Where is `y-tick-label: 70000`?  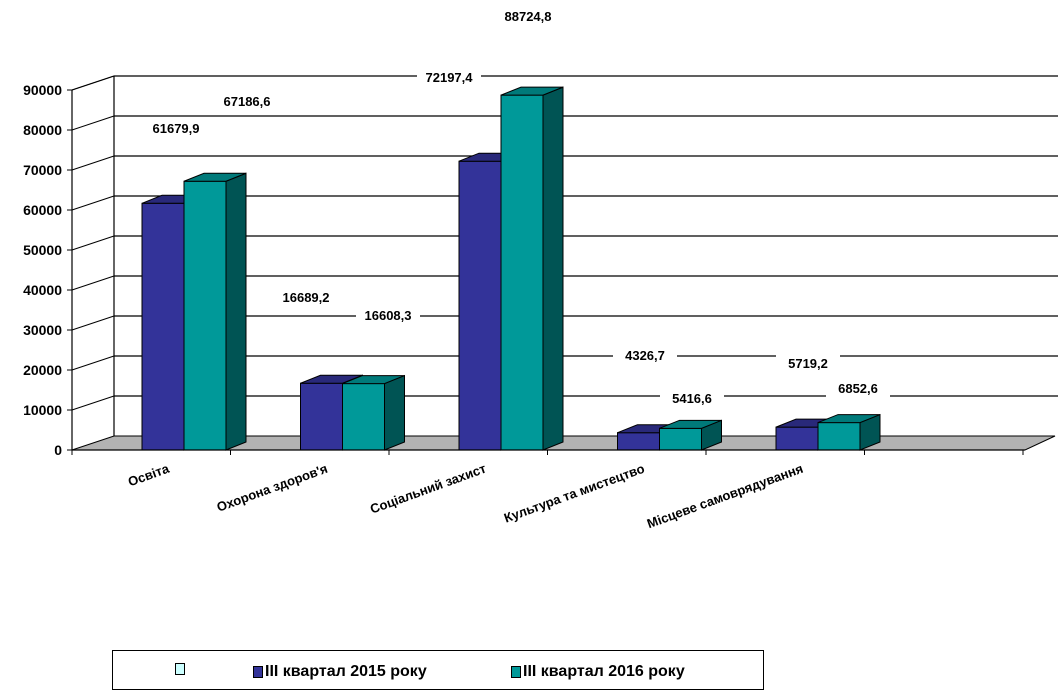
y-tick-label: 70000 is located at coordinates (42, 170).